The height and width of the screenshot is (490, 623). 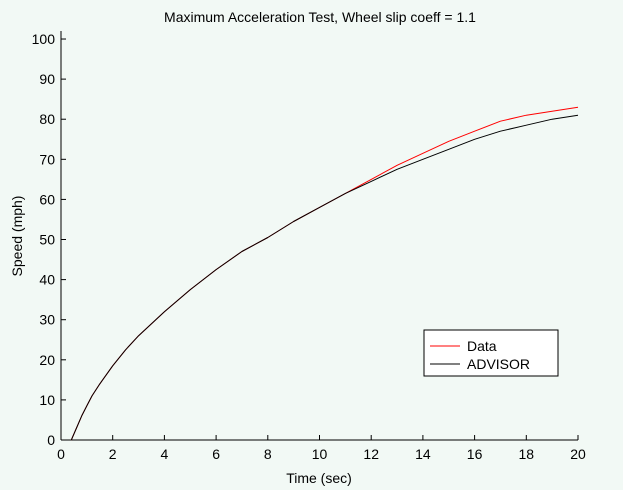 I want to click on legend: Data ADVISOR, so click(x=491, y=353).